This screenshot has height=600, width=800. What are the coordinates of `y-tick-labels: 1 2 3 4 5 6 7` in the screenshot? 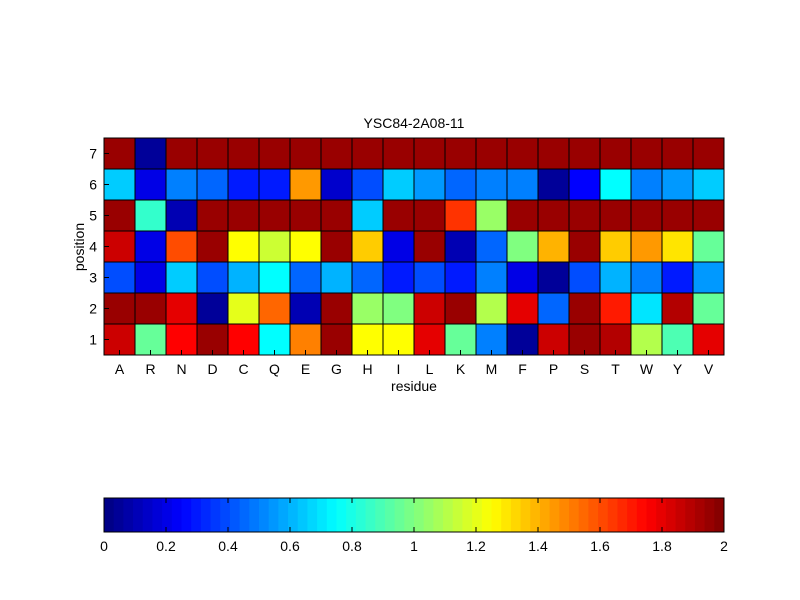 It's located at (99, 247).